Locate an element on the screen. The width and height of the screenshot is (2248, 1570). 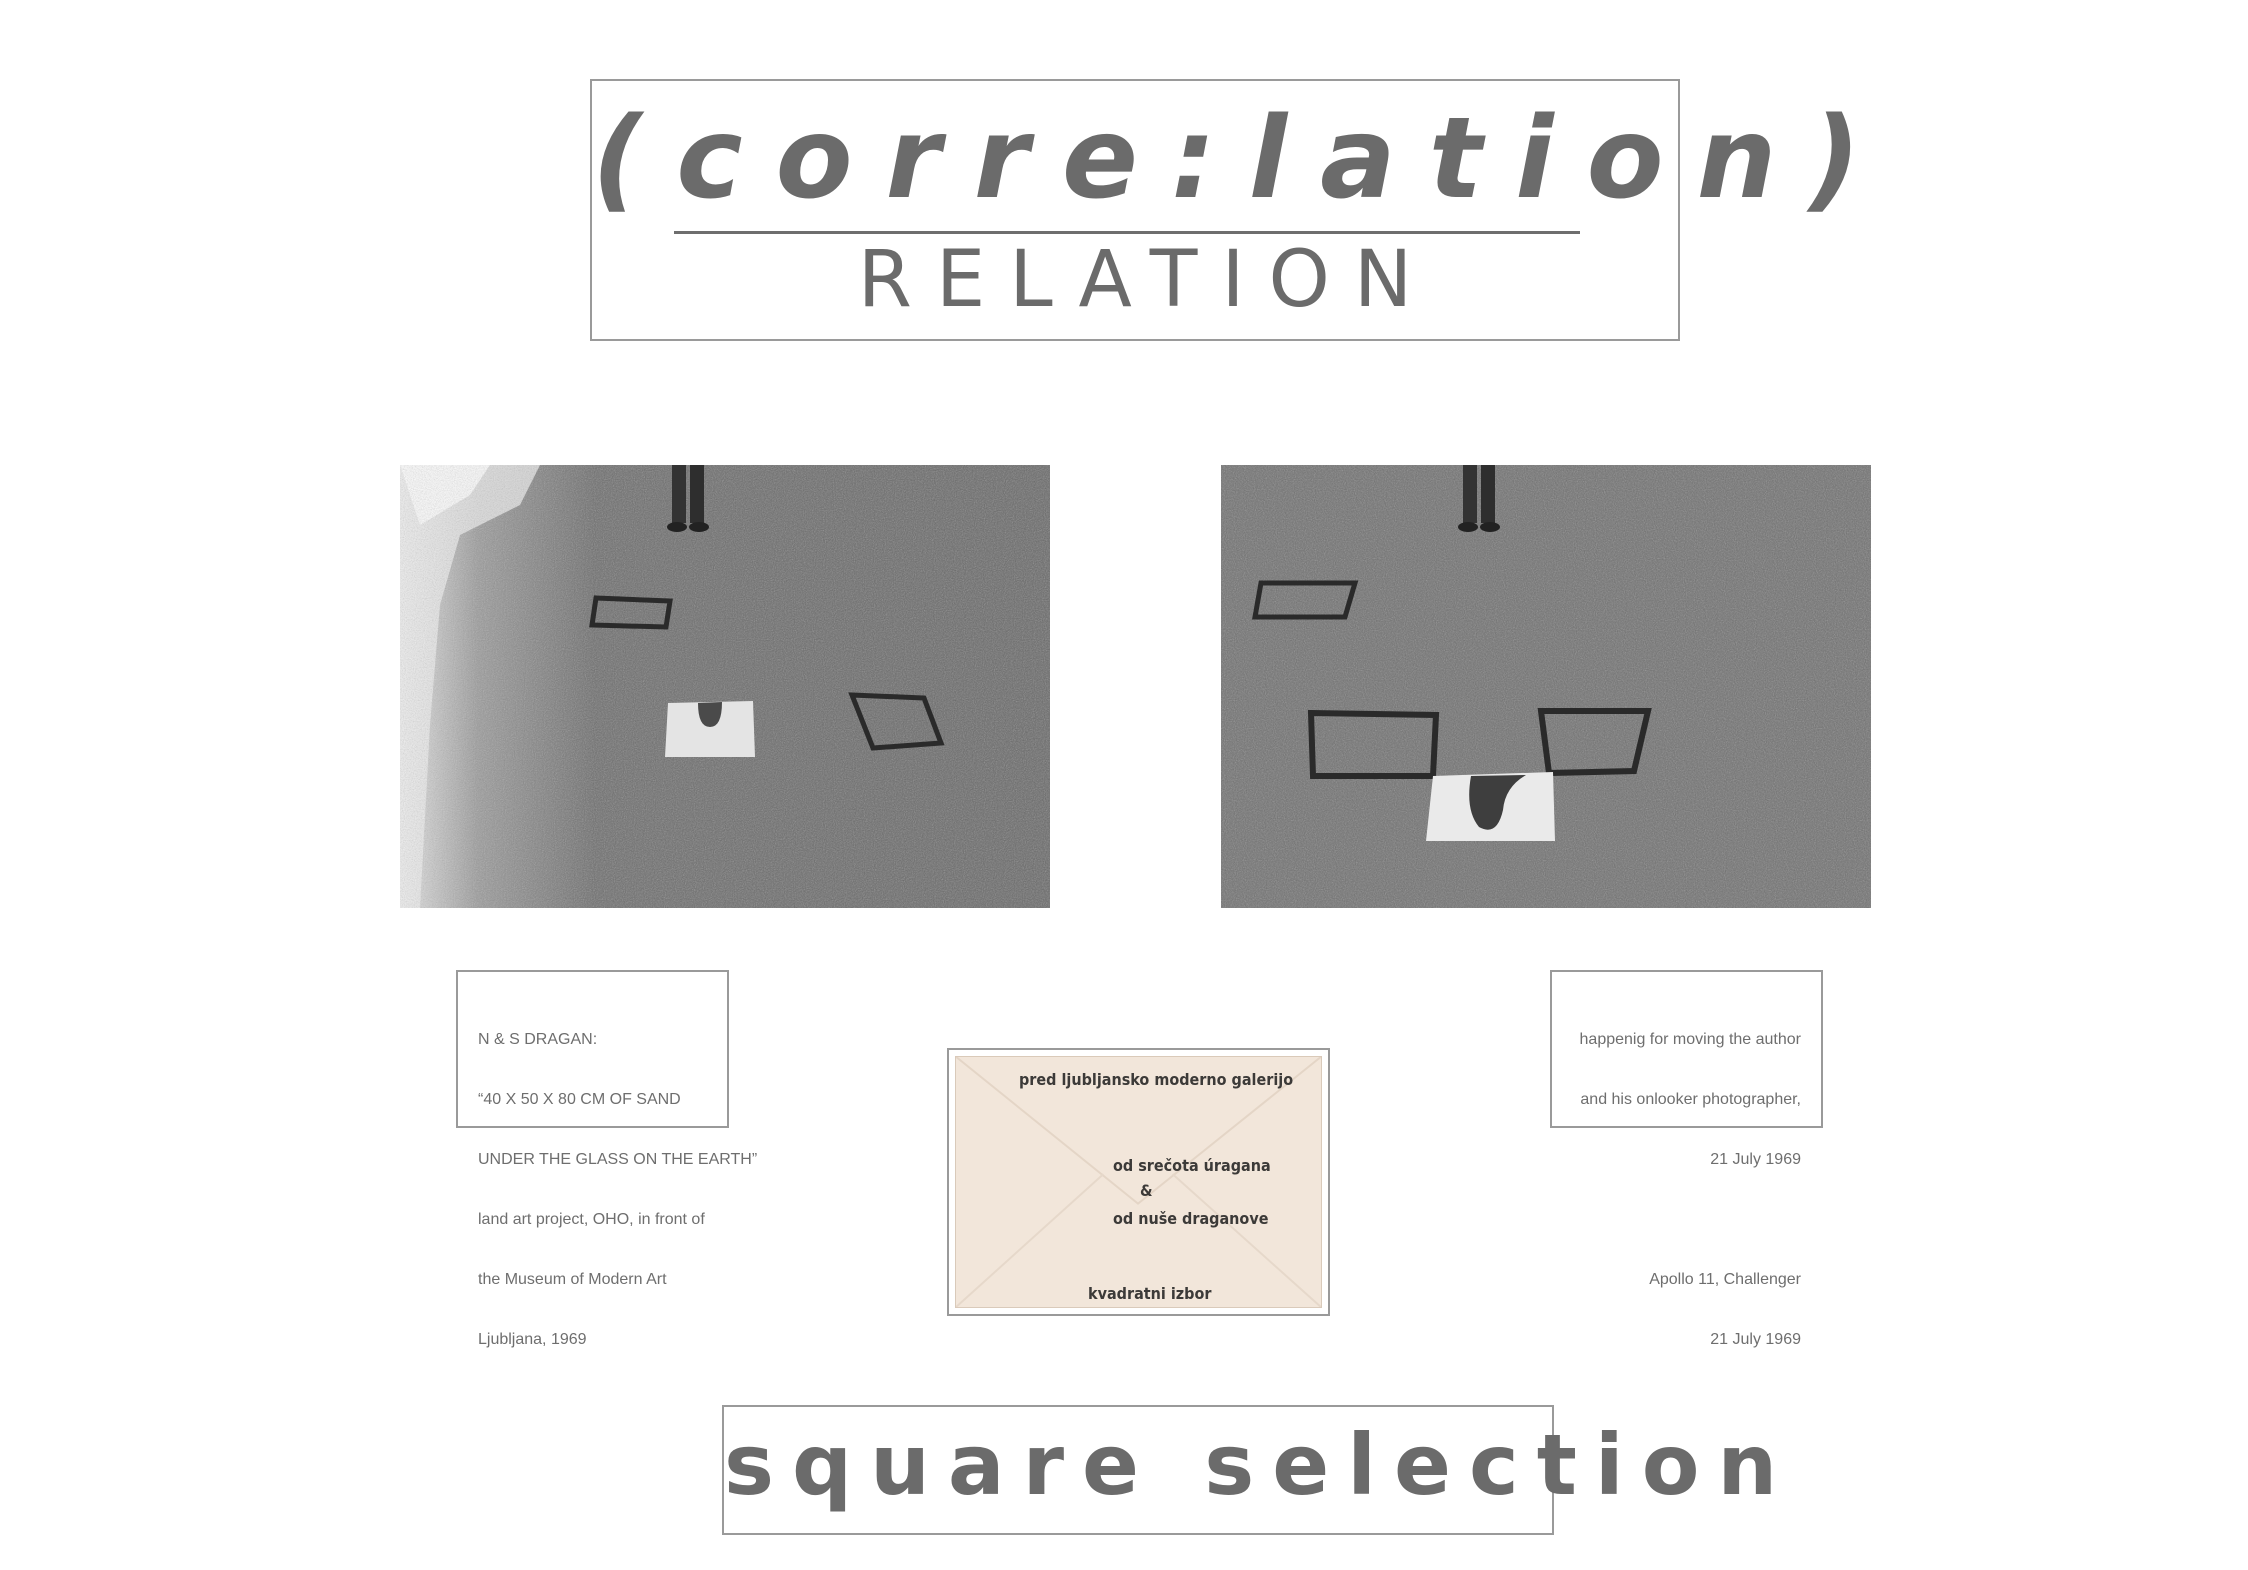
envelope-ampersand: & is located at coordinates (1146, 1190).